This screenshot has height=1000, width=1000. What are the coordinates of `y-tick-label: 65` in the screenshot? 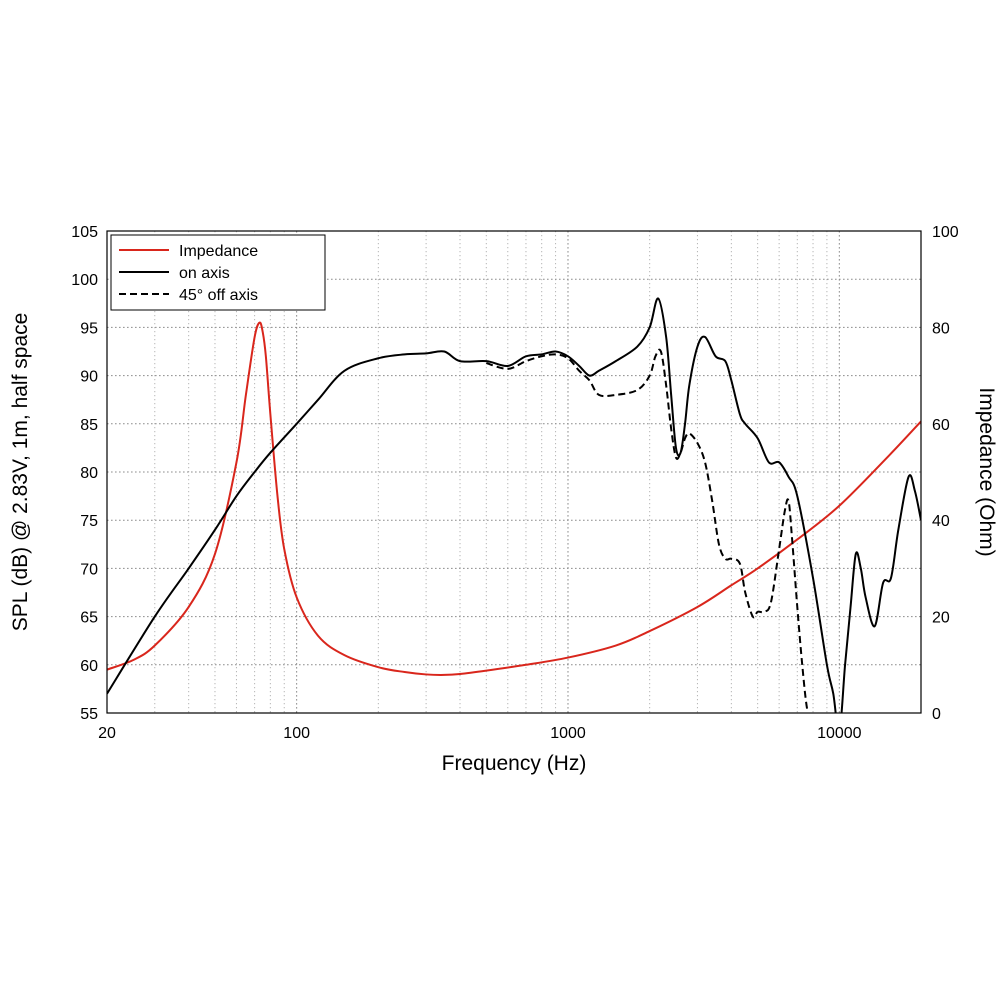 It's located at (89, 618).